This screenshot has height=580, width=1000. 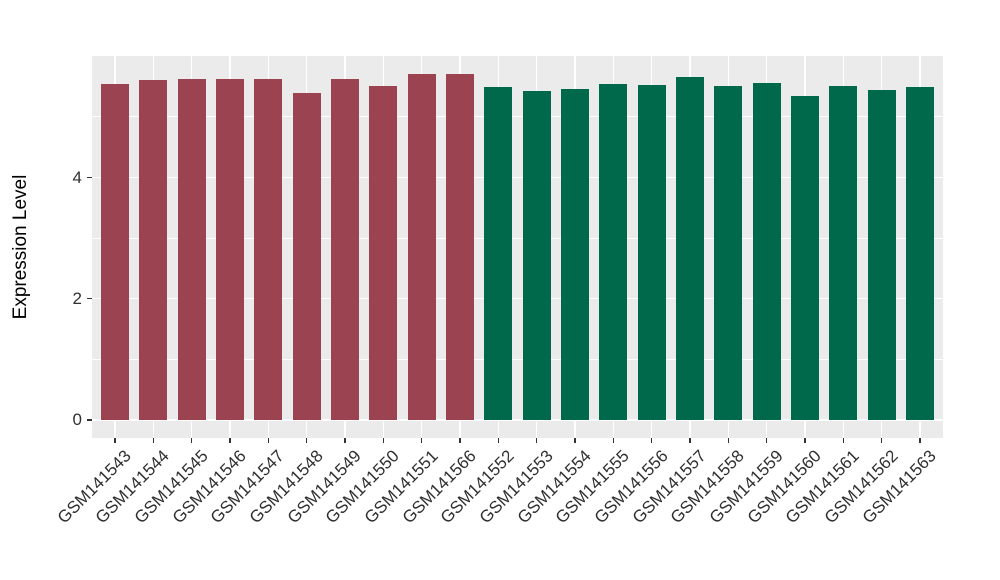 I want to click on y-axis-title: Expression Level, so click(x=20, y=247).